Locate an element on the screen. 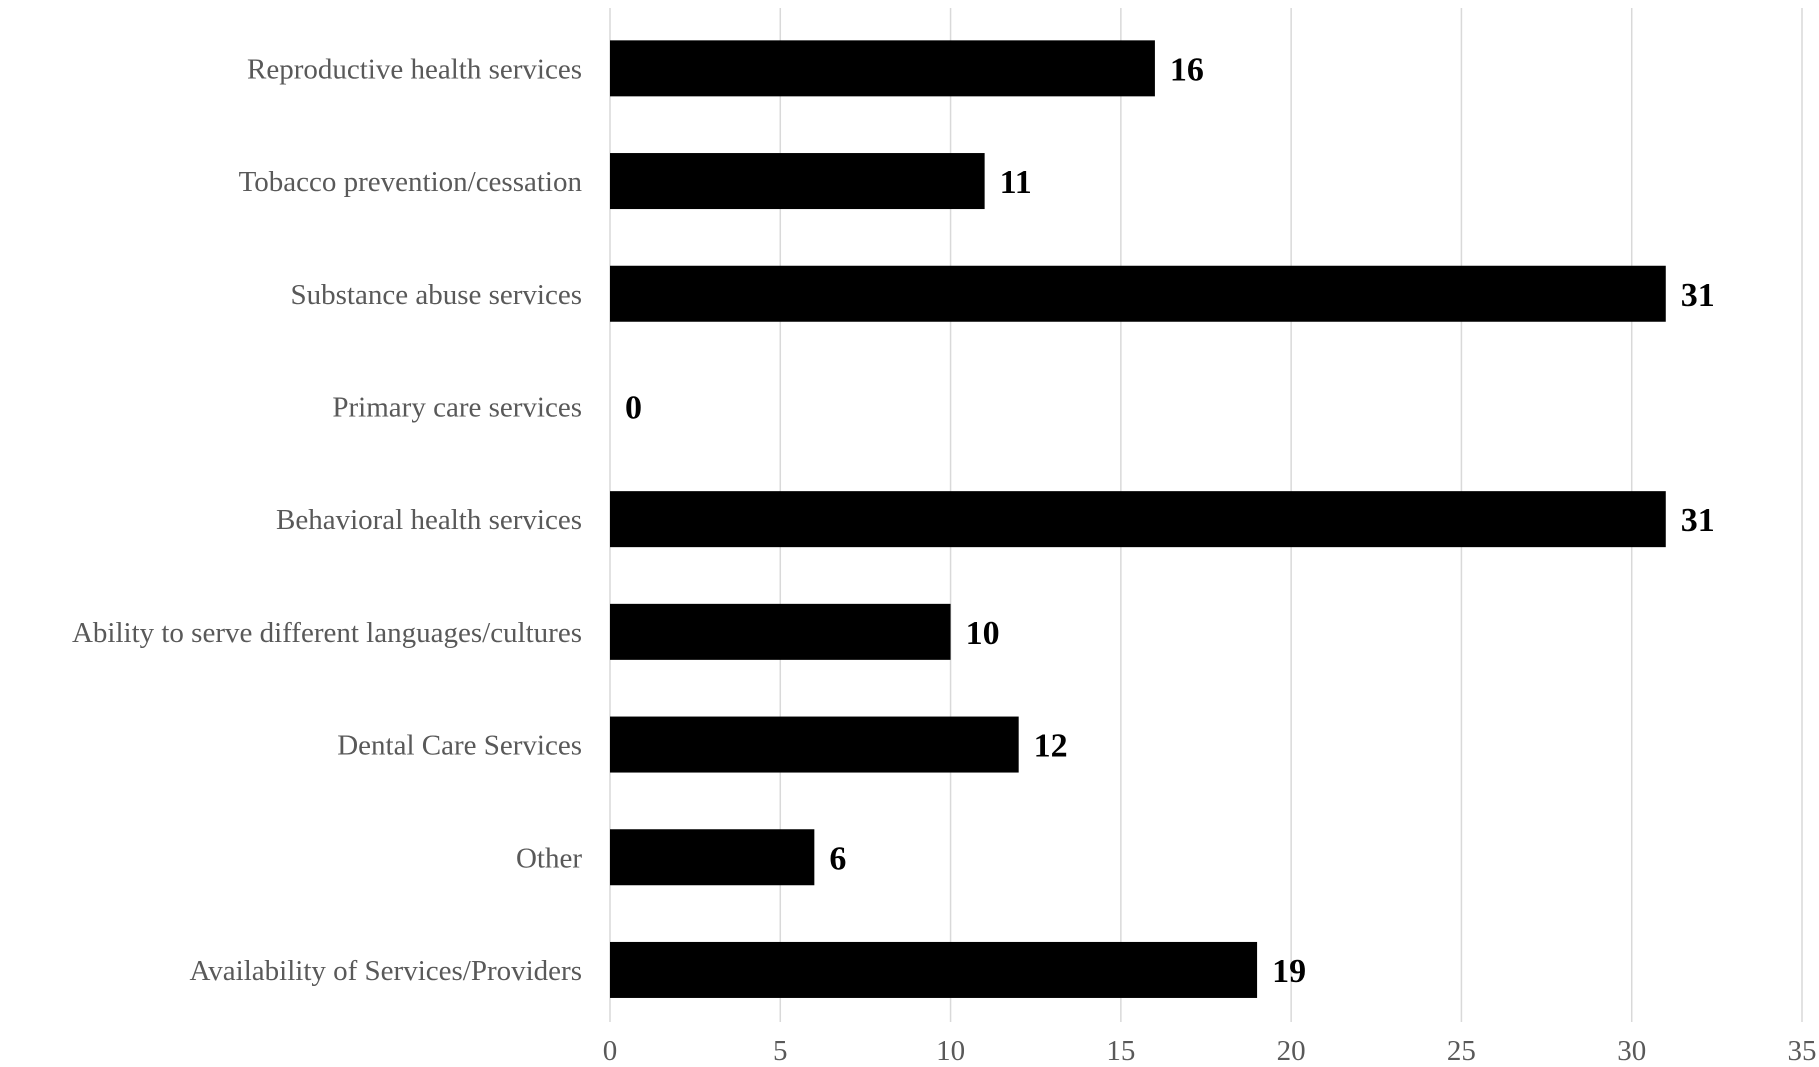 The height and width of the screenshot is (1067, 1819). category-label: Tobacco prevention/cessation is located at coordinates (411, 182).